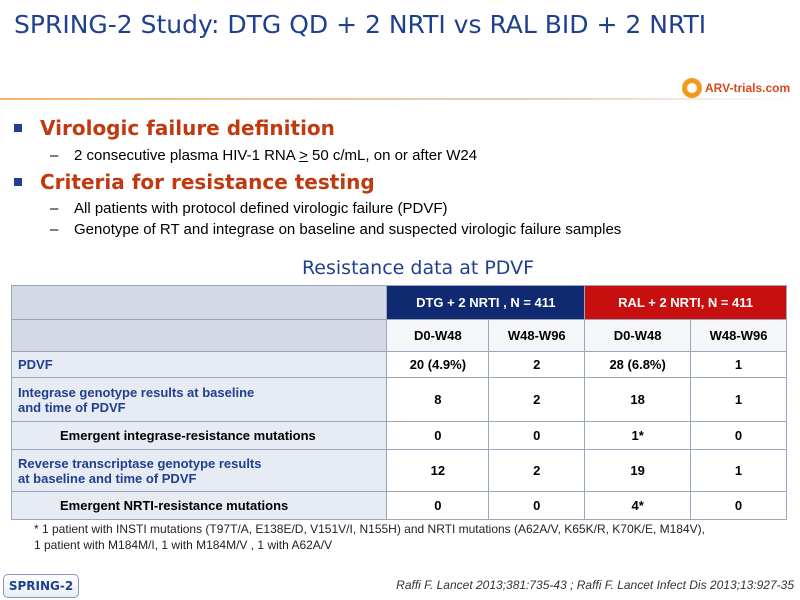 This screenshot has width=800, height=600. I want to click on table-cell: 19, so click(638, 470).